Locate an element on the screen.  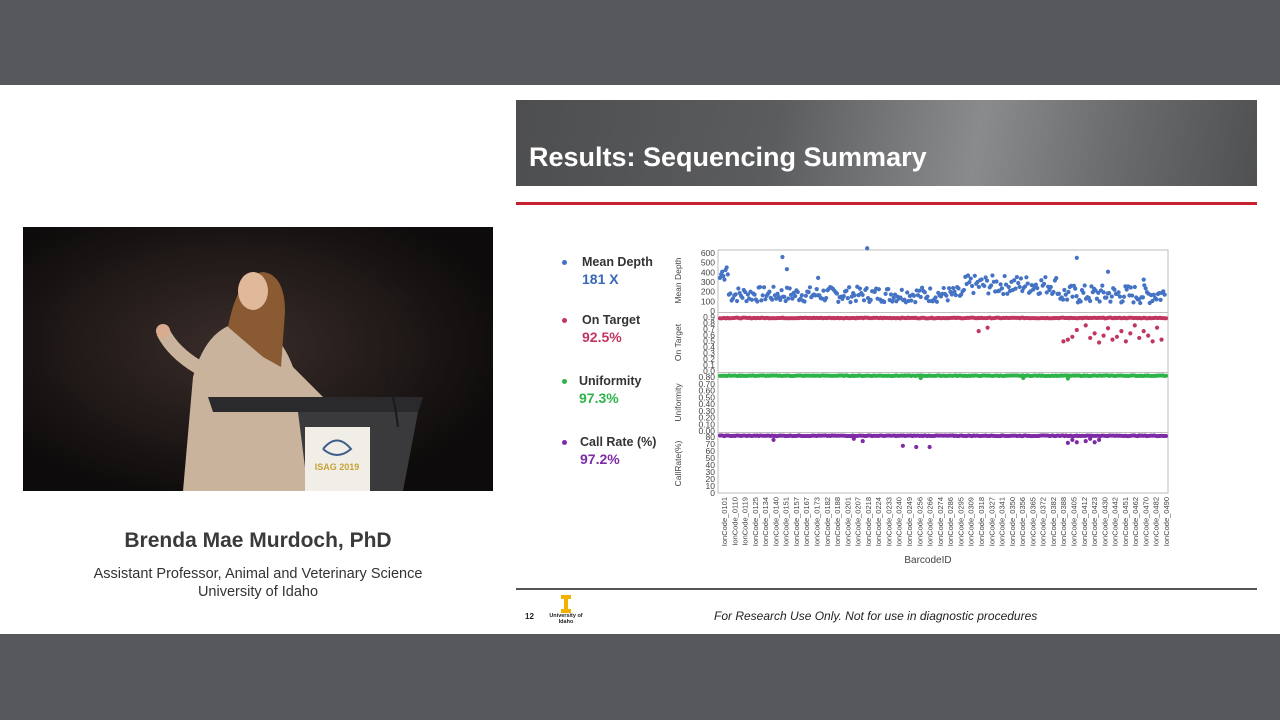
y-axis-label: CallRate(%) is located at coordinates (678, 463).